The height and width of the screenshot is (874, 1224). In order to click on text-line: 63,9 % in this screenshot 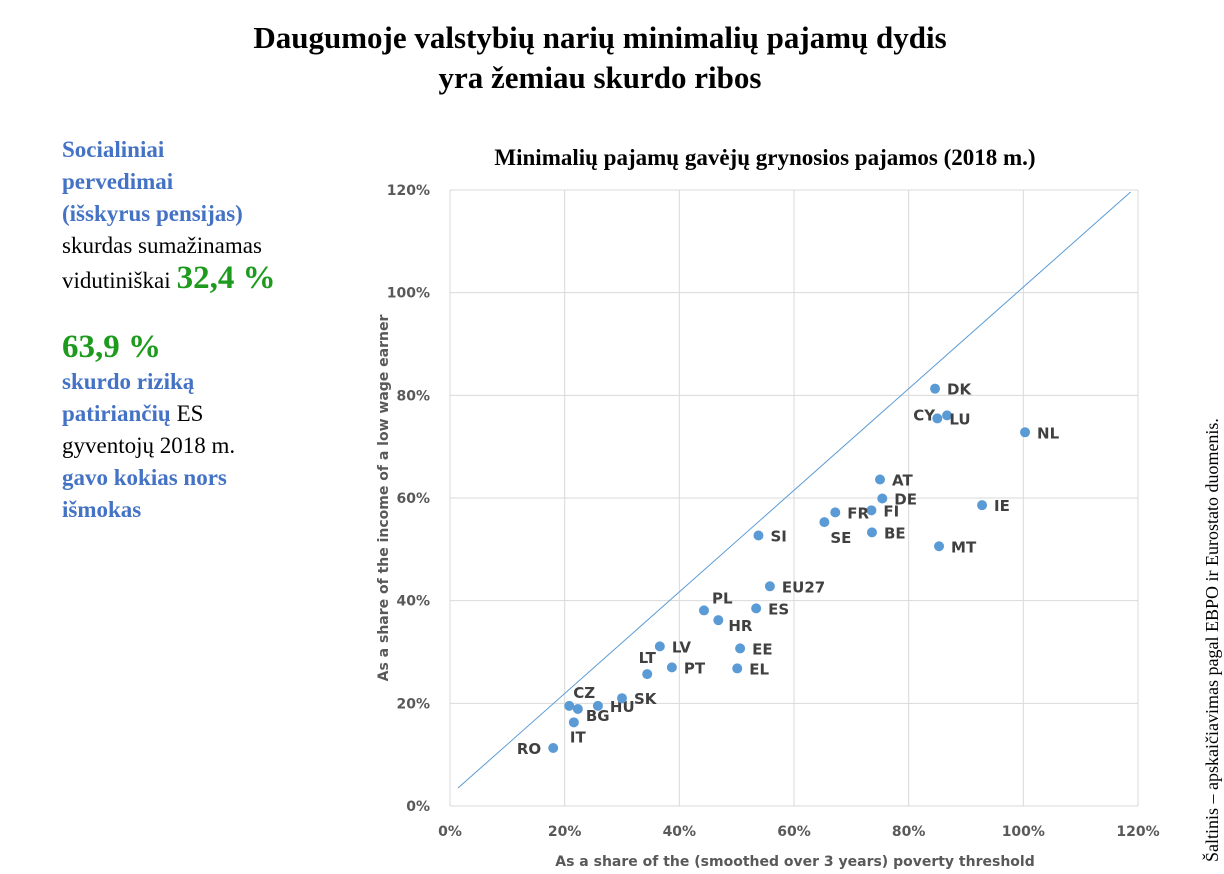, I will do `click(207, 348)`.